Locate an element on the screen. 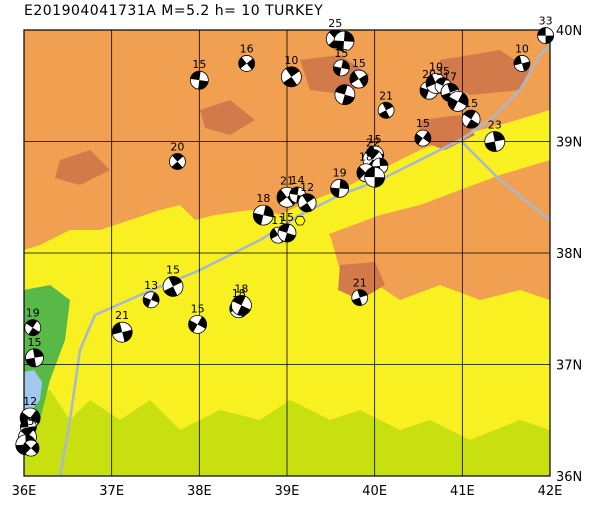 The height and width of the screenshot is (505, 597). latitude-label: 38N is located at coordinates (569, 254).